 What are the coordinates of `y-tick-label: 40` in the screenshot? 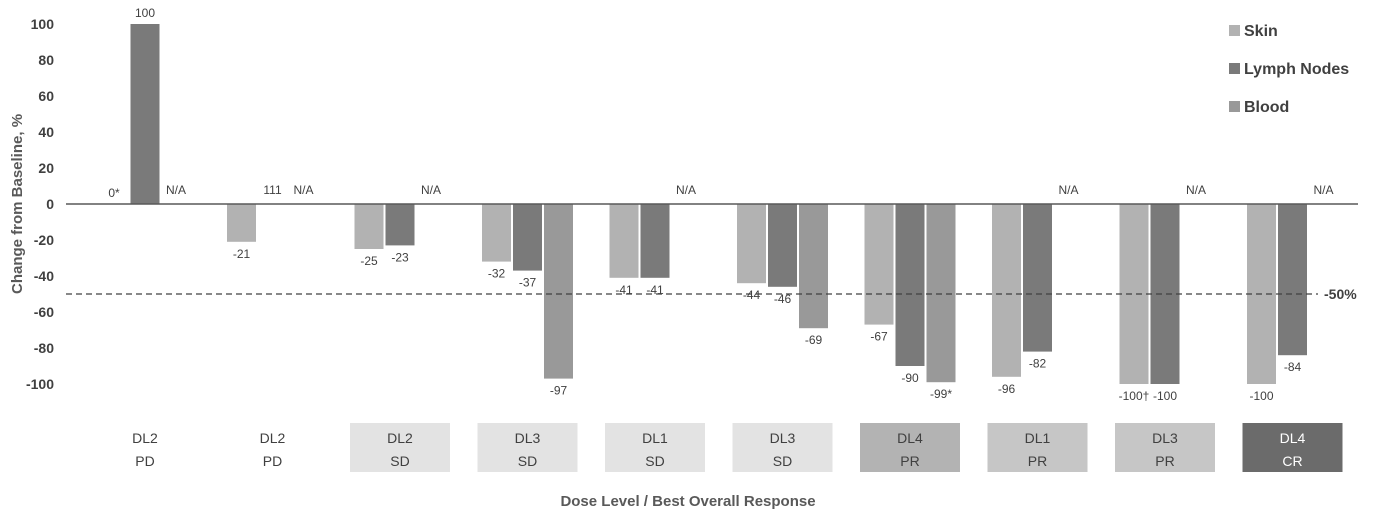 It's located at (46, 132).